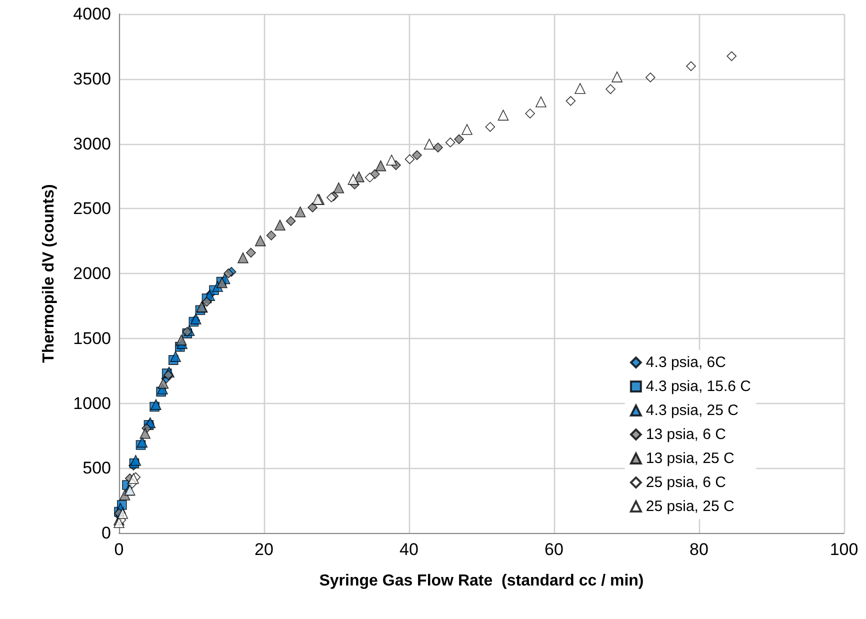 The width and height of the screenshot is (866, 619). What do you see at coordinates (92, 78) in the screenshot?
I see `y-tick-label: 3500` at bounding box center [92, 78].